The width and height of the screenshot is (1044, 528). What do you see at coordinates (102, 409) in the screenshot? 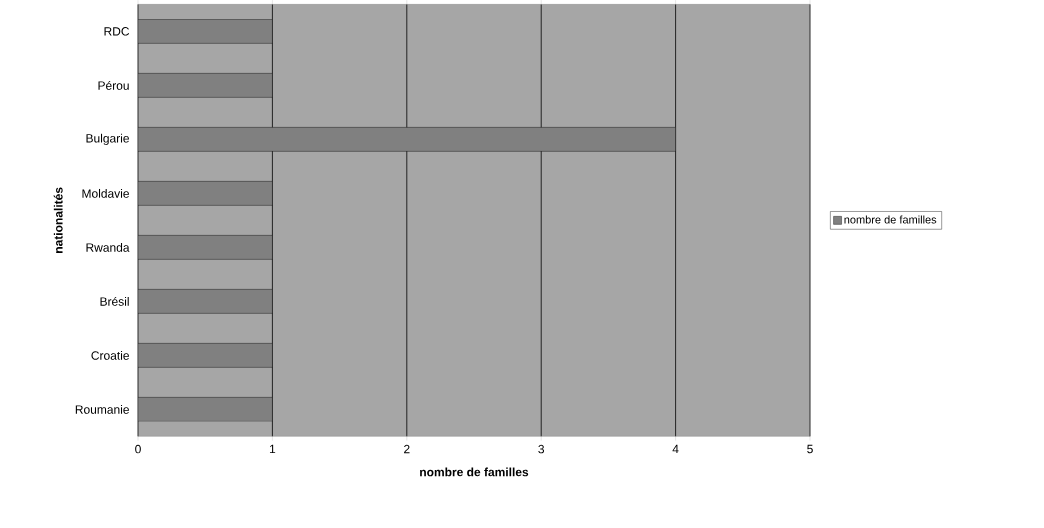
I see `y-tick-label: Roumanie` at bounding box center [102, 409].